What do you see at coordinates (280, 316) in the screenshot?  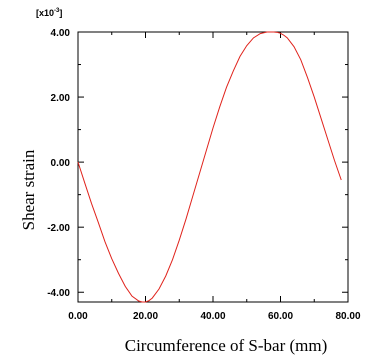 I see `x-tick-label: 60.00` at bounding box center [280, 316].